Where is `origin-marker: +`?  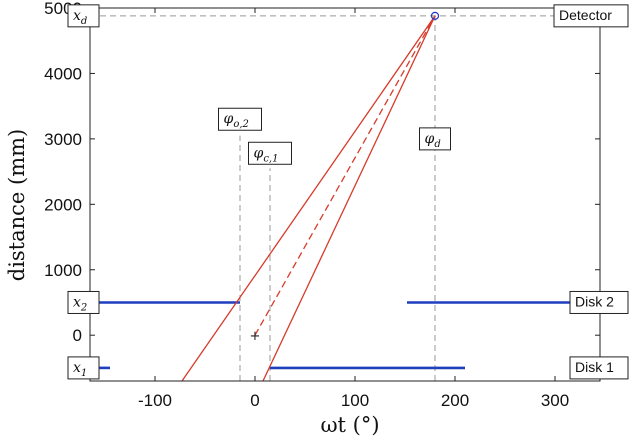
origin-marker: + is located at coordinates (255, 336).